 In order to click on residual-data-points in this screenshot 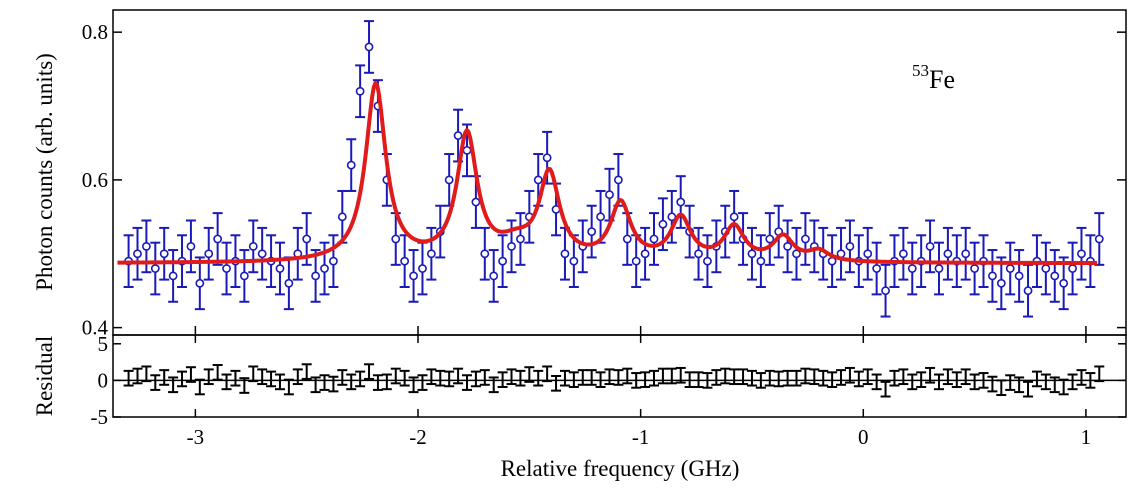, I will do `click(614, 380)`.